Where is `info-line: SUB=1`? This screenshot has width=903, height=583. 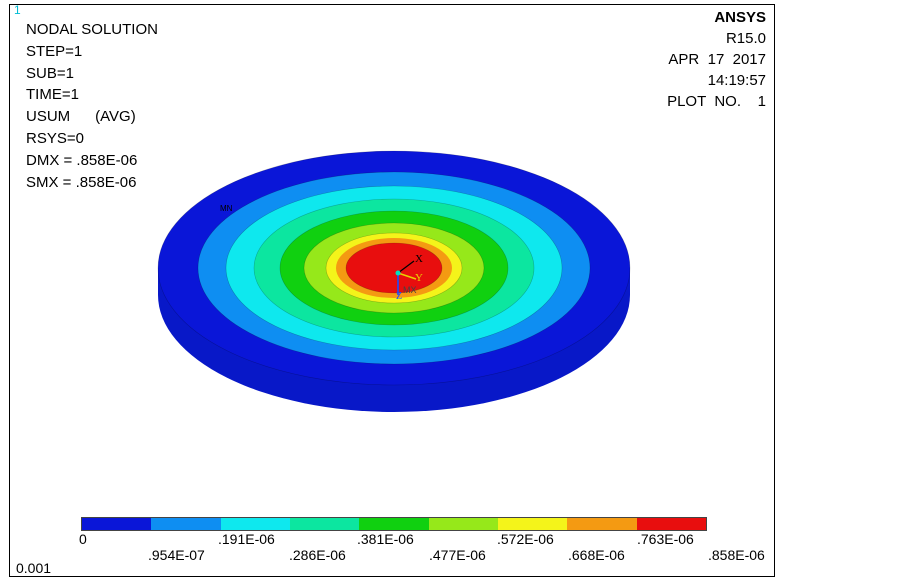 info-line: SUB=1 is located at coordinates (50, 73).